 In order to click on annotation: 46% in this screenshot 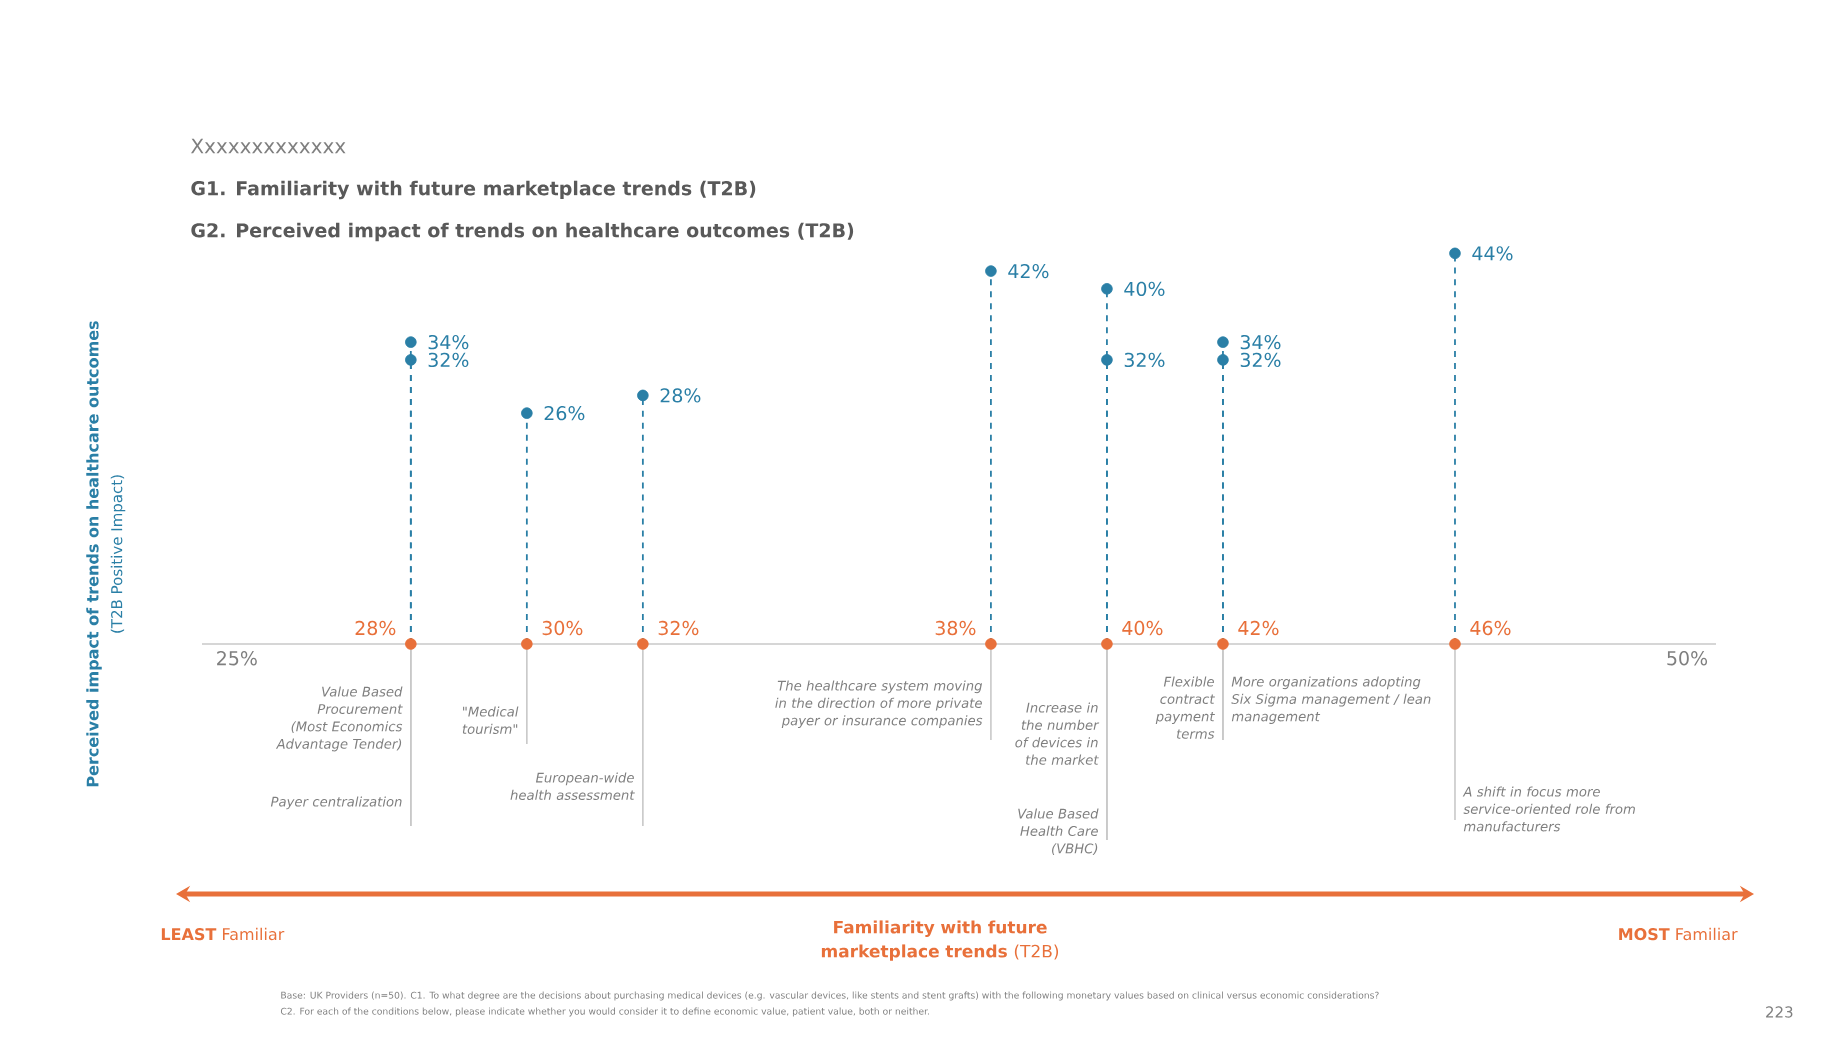, I will do `click(1490, 628)`.